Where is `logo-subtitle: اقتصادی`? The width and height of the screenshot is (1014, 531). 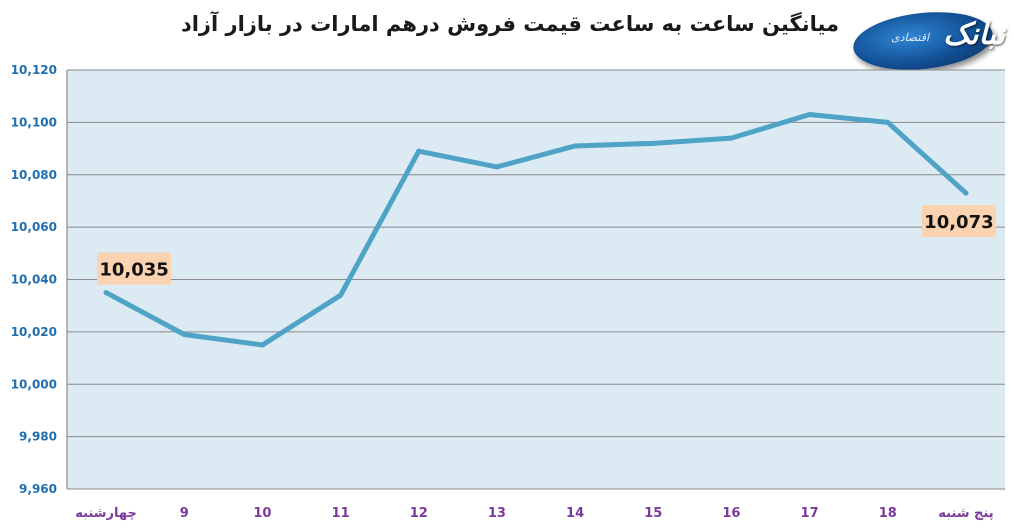 logo-subtitle: اقتصادی is located at coordinates (910, 37).